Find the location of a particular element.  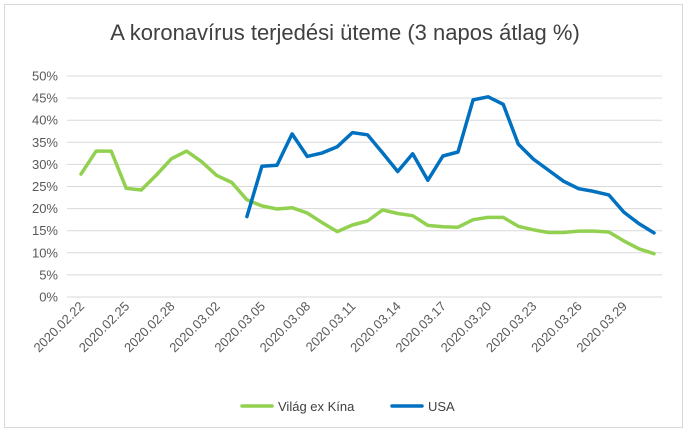

y-tick-label: 40% is located at coordinates (45, 120).